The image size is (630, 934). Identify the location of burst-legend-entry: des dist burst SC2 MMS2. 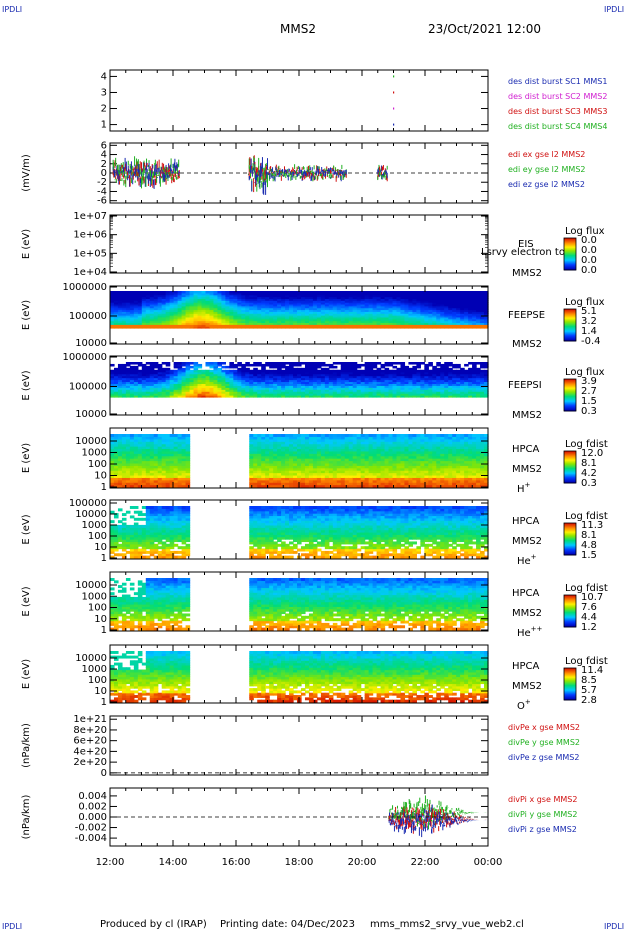
(557, 96).